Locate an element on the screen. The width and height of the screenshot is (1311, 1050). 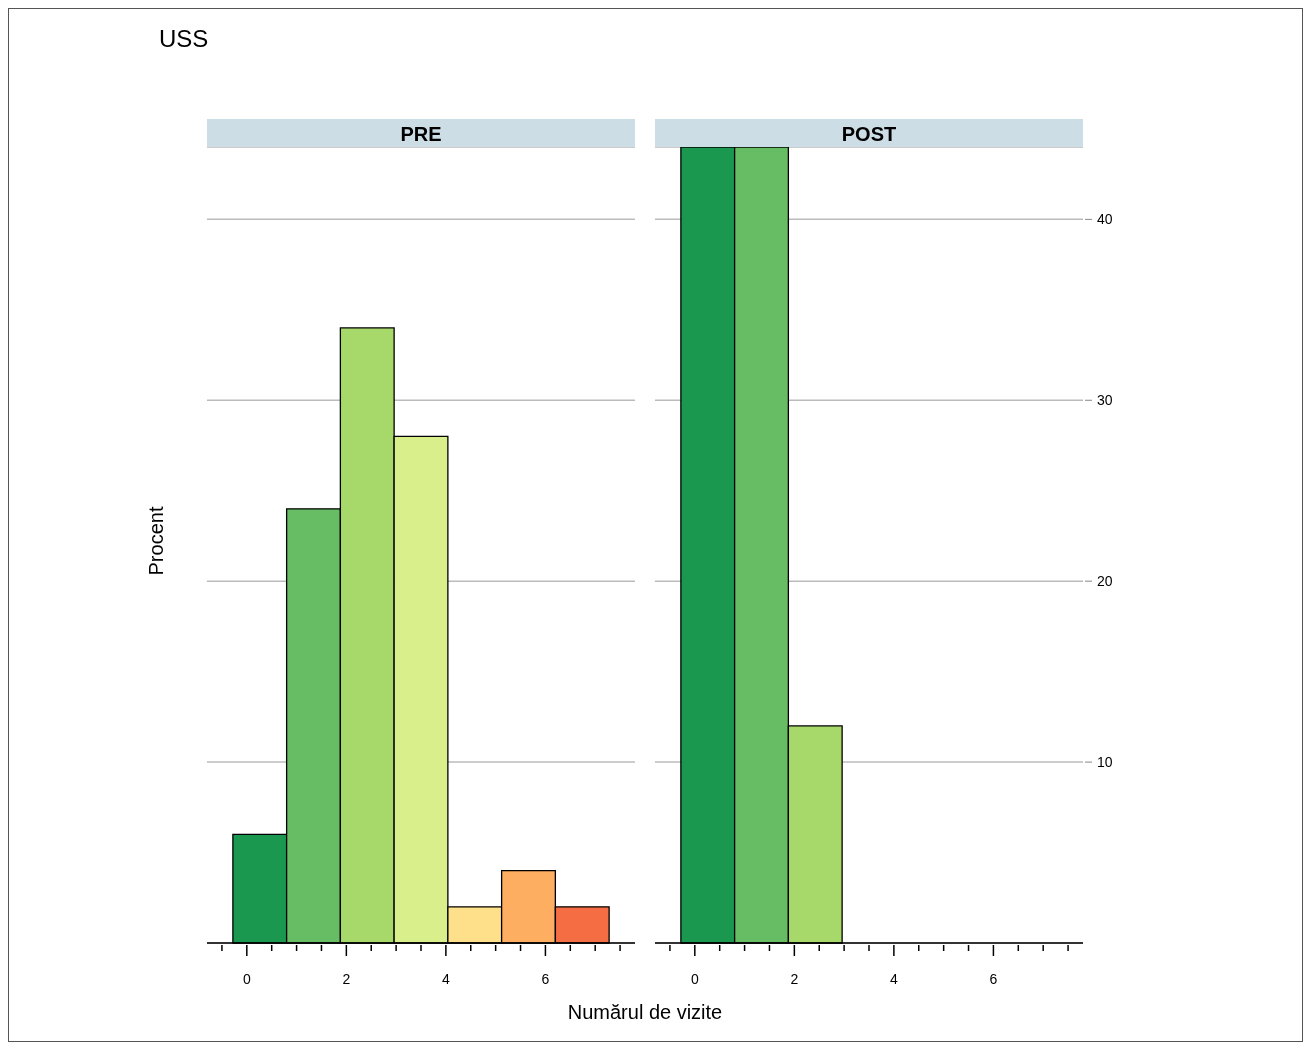
x-axis-title: Numărul de vizite is located at coordinates (645, 1012).